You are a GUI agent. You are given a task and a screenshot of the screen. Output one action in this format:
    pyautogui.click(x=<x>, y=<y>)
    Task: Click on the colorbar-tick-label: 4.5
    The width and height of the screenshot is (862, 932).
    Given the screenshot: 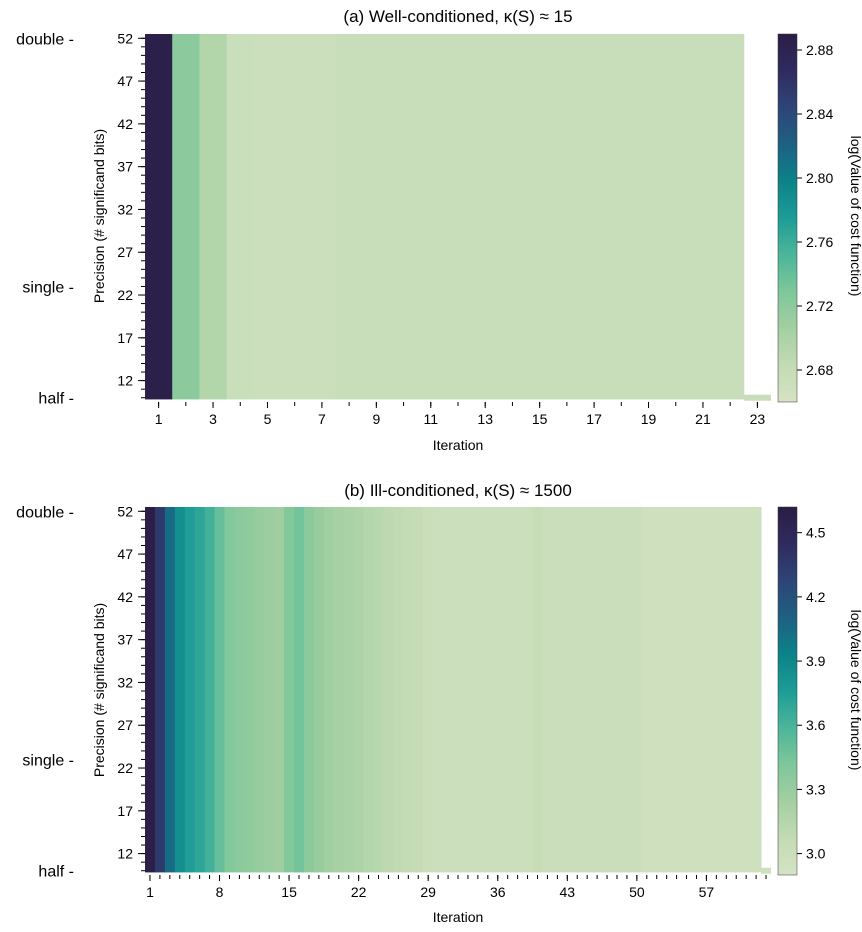 What is the action you would take?
    pyautogui.click(x=816, y=533)
    